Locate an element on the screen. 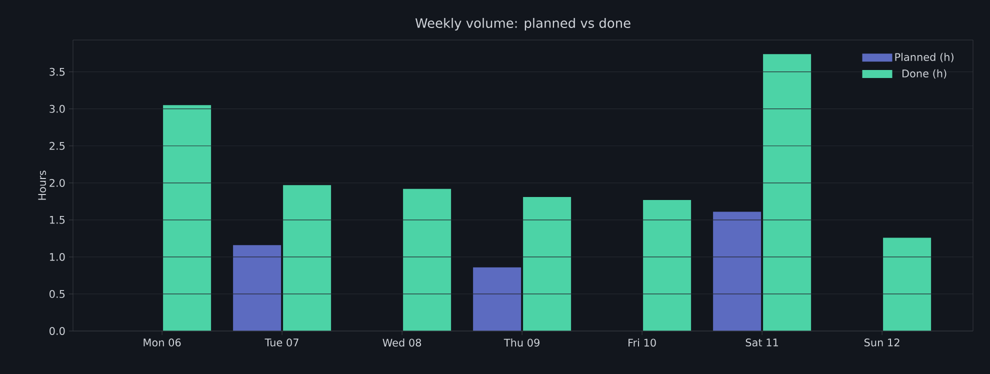 This screenshot has height=374, width=990. x-tick-label: Thu 09 is located at coordinates (522, 342).